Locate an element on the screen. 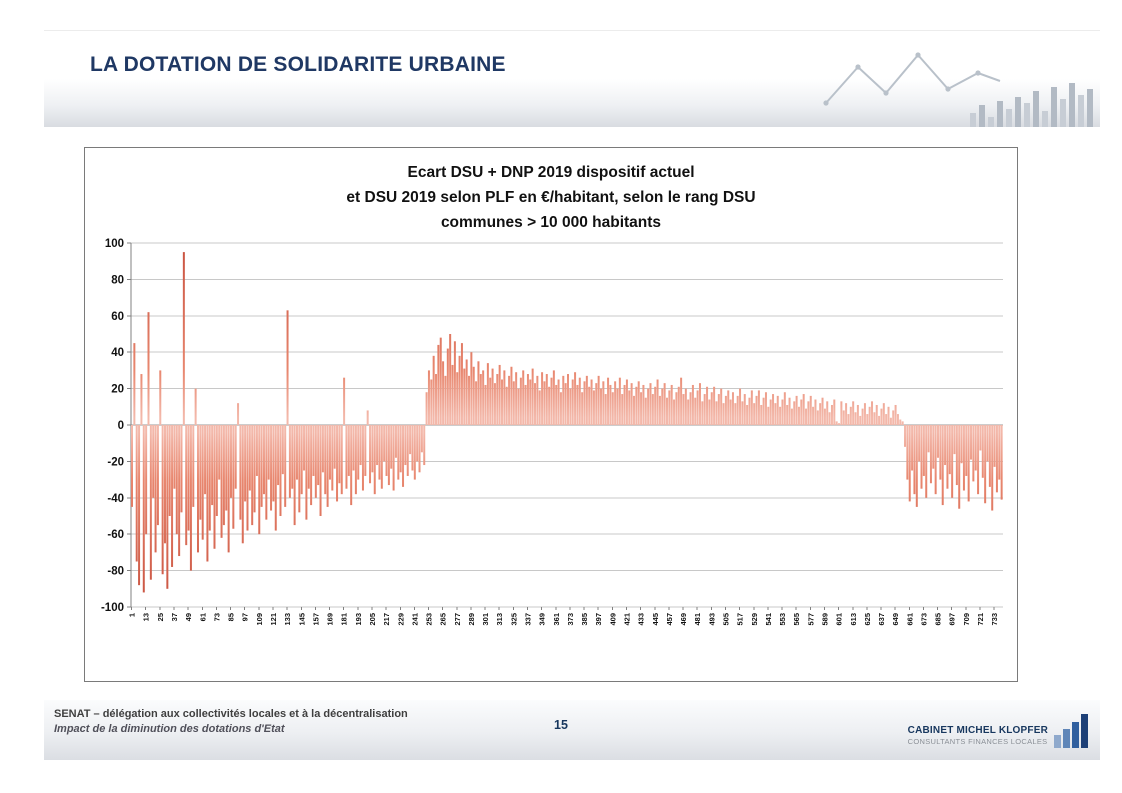 The height and width of the screenshot is (793, 1122). svg-text: 433 is located at coordinates (641, 619).